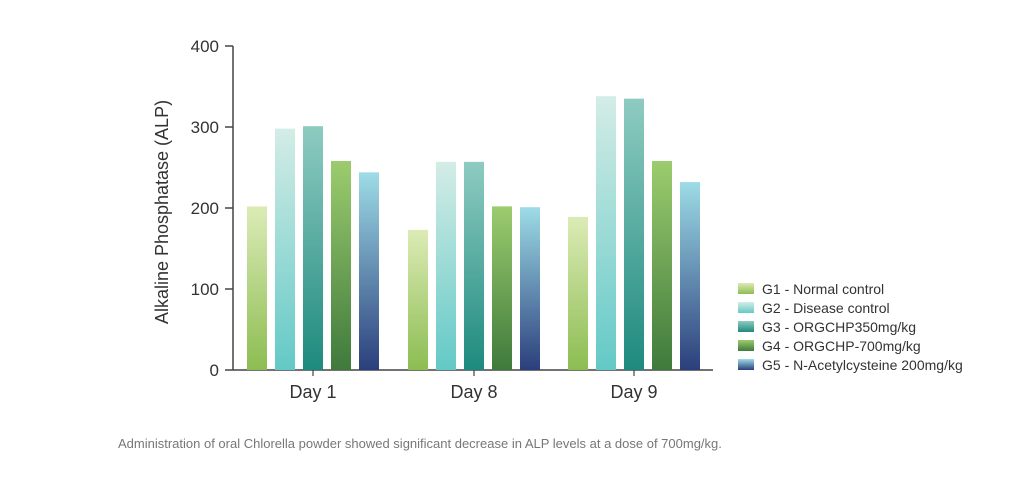 The image size is (1024, 481). Describe the element at coordinates (162, 212) in the screenshot. I see `y-axis-label: Alkaline Phosphatase (ALP)` at that location.